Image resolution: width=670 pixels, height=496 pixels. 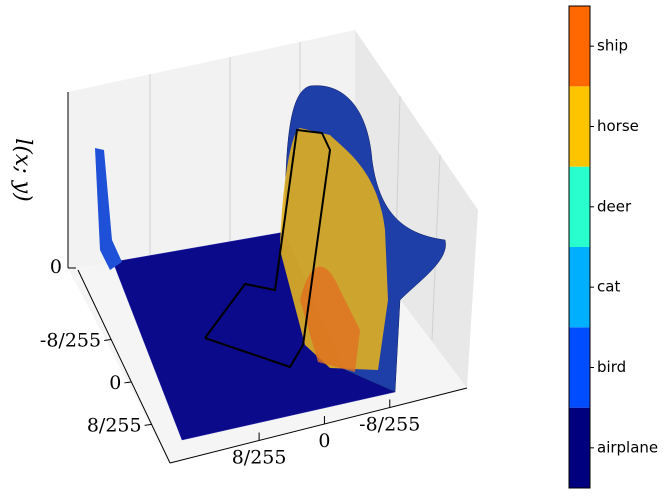 I want to click on surface-spike, so click(x=108, y=209).